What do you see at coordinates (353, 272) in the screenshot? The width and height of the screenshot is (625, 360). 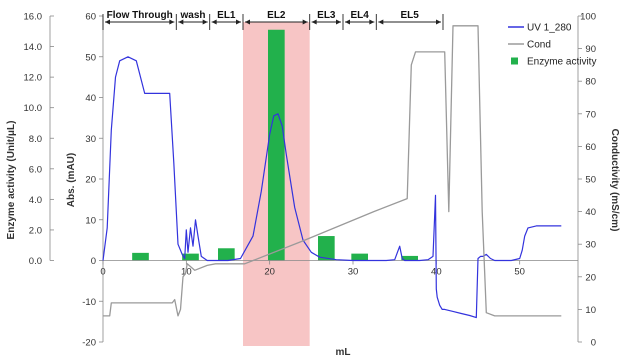 I see `x-tick-label: 30` at bounding box center [353, 272].